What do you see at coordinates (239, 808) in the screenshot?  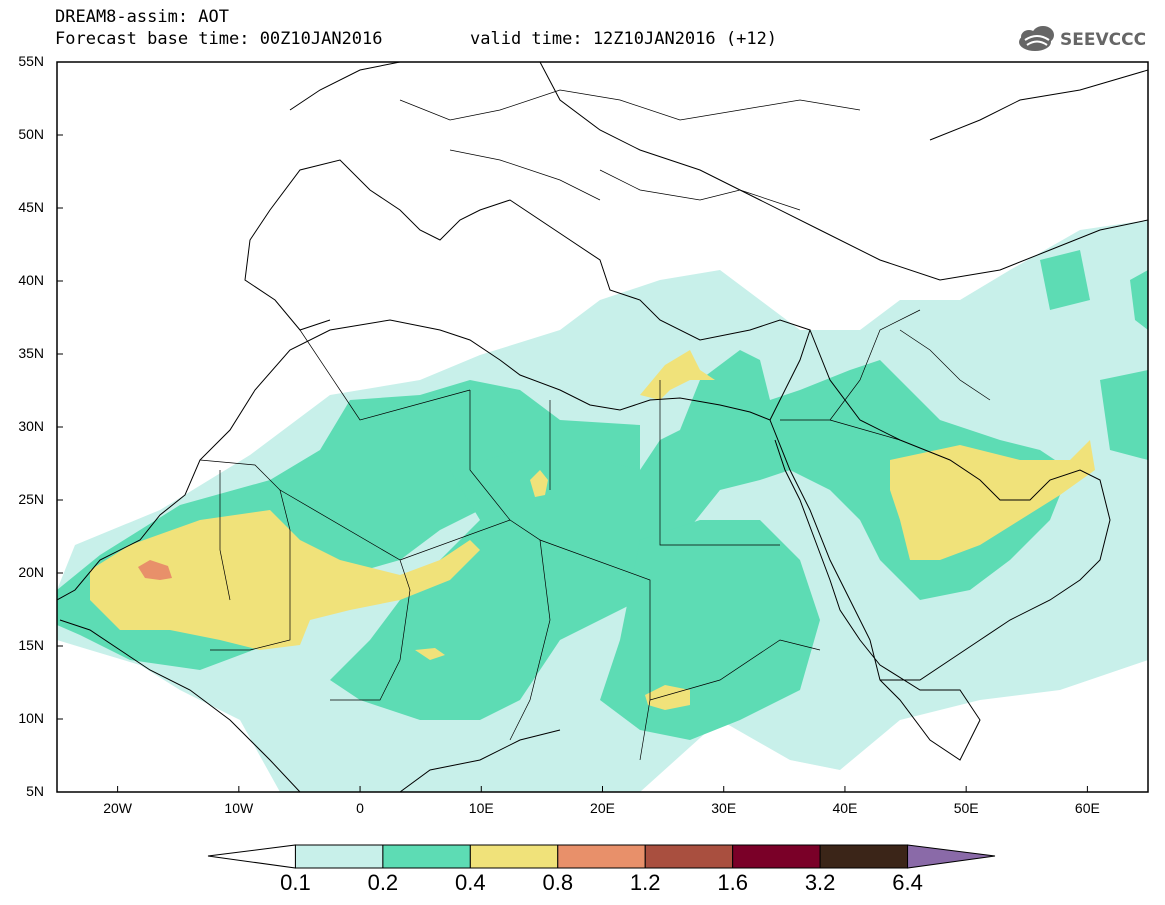 I see `lon-tick-label: 10W` at bounding box center [239, 808].